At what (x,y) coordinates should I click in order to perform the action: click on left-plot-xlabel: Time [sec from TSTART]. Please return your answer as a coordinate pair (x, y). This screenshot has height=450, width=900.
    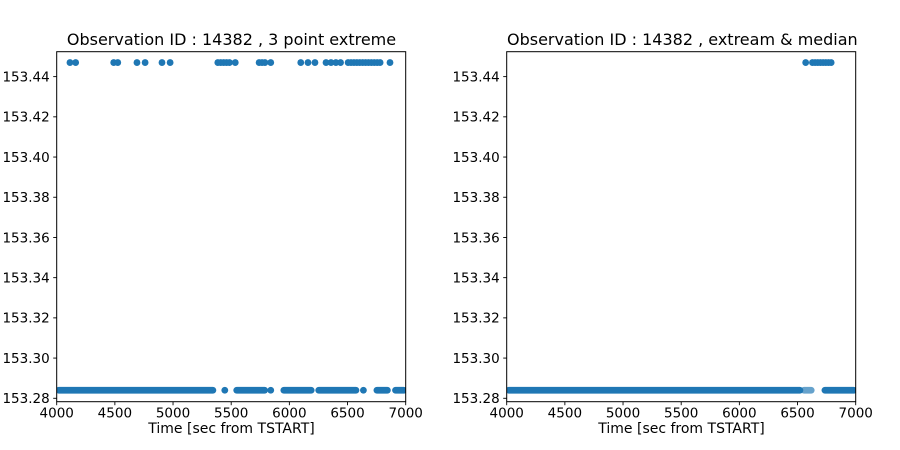
    Looking at the image, I should click on (231, 429).